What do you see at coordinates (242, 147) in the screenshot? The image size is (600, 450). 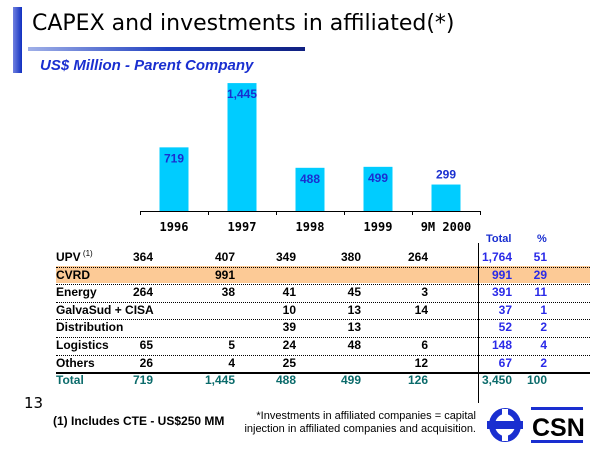 I see `bar-1997` at bounding box center [242, 147].